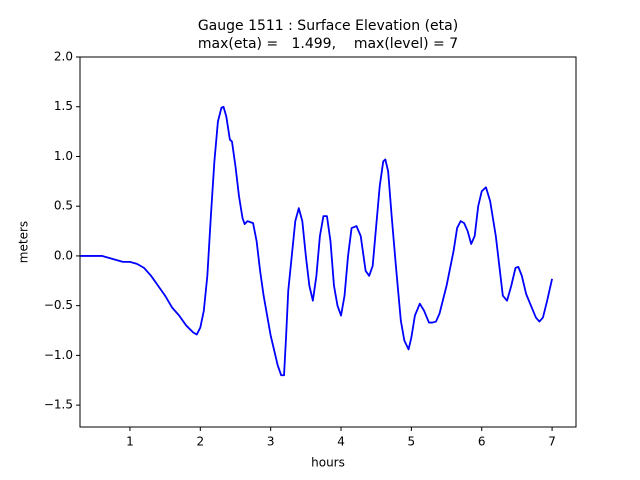 The image size is (640, 480). Describe the element at coordinates (58, 405) in the screenshot. I see `y-tick-label: −1.5` at that location.